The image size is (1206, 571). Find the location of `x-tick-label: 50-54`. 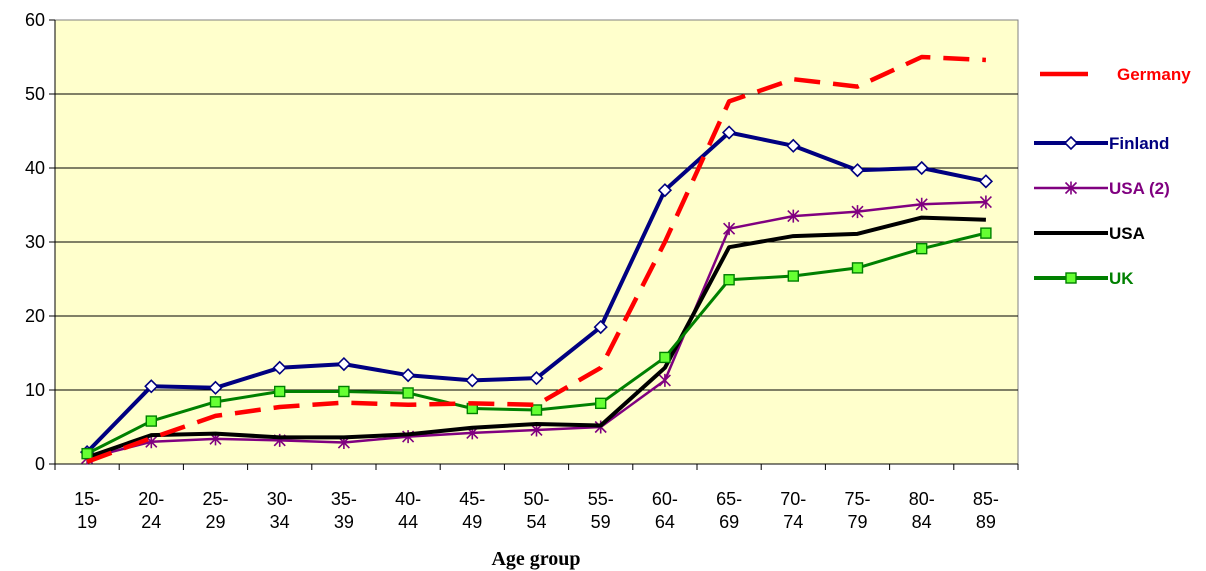

x-tick-label: 50-54 is located at coordinates (536, 510).